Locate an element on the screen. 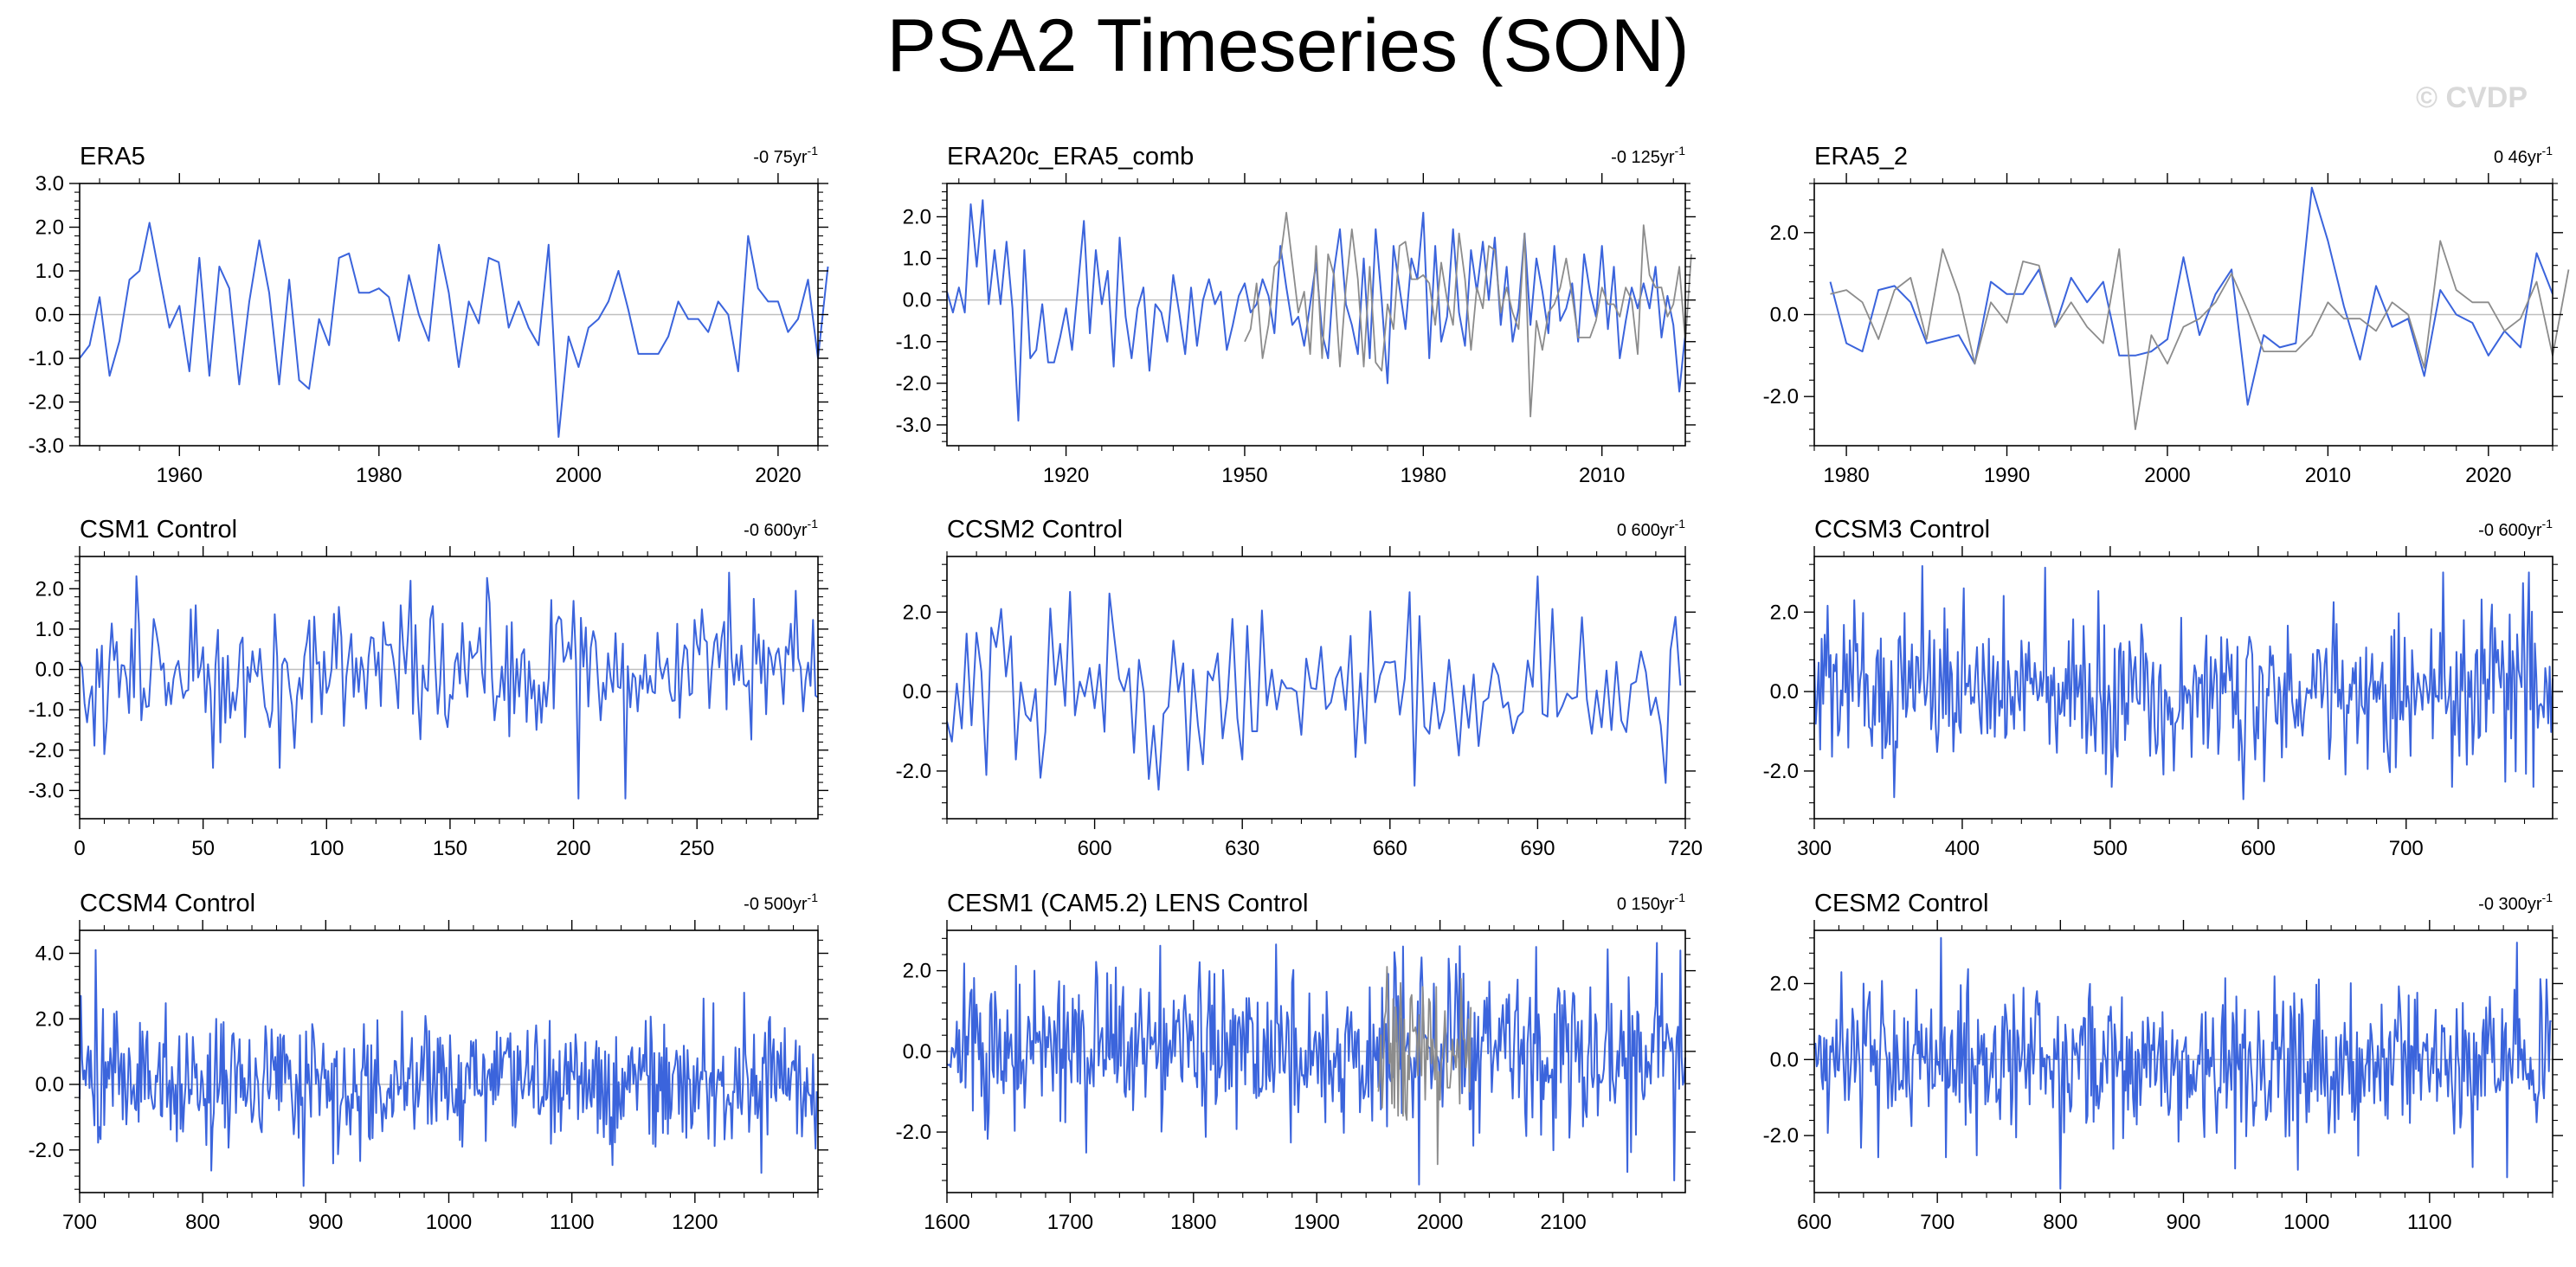 The height and width of the screenshot is (1267, 2576). x-tick-label: 2020 is located at coordinates (778, 475).